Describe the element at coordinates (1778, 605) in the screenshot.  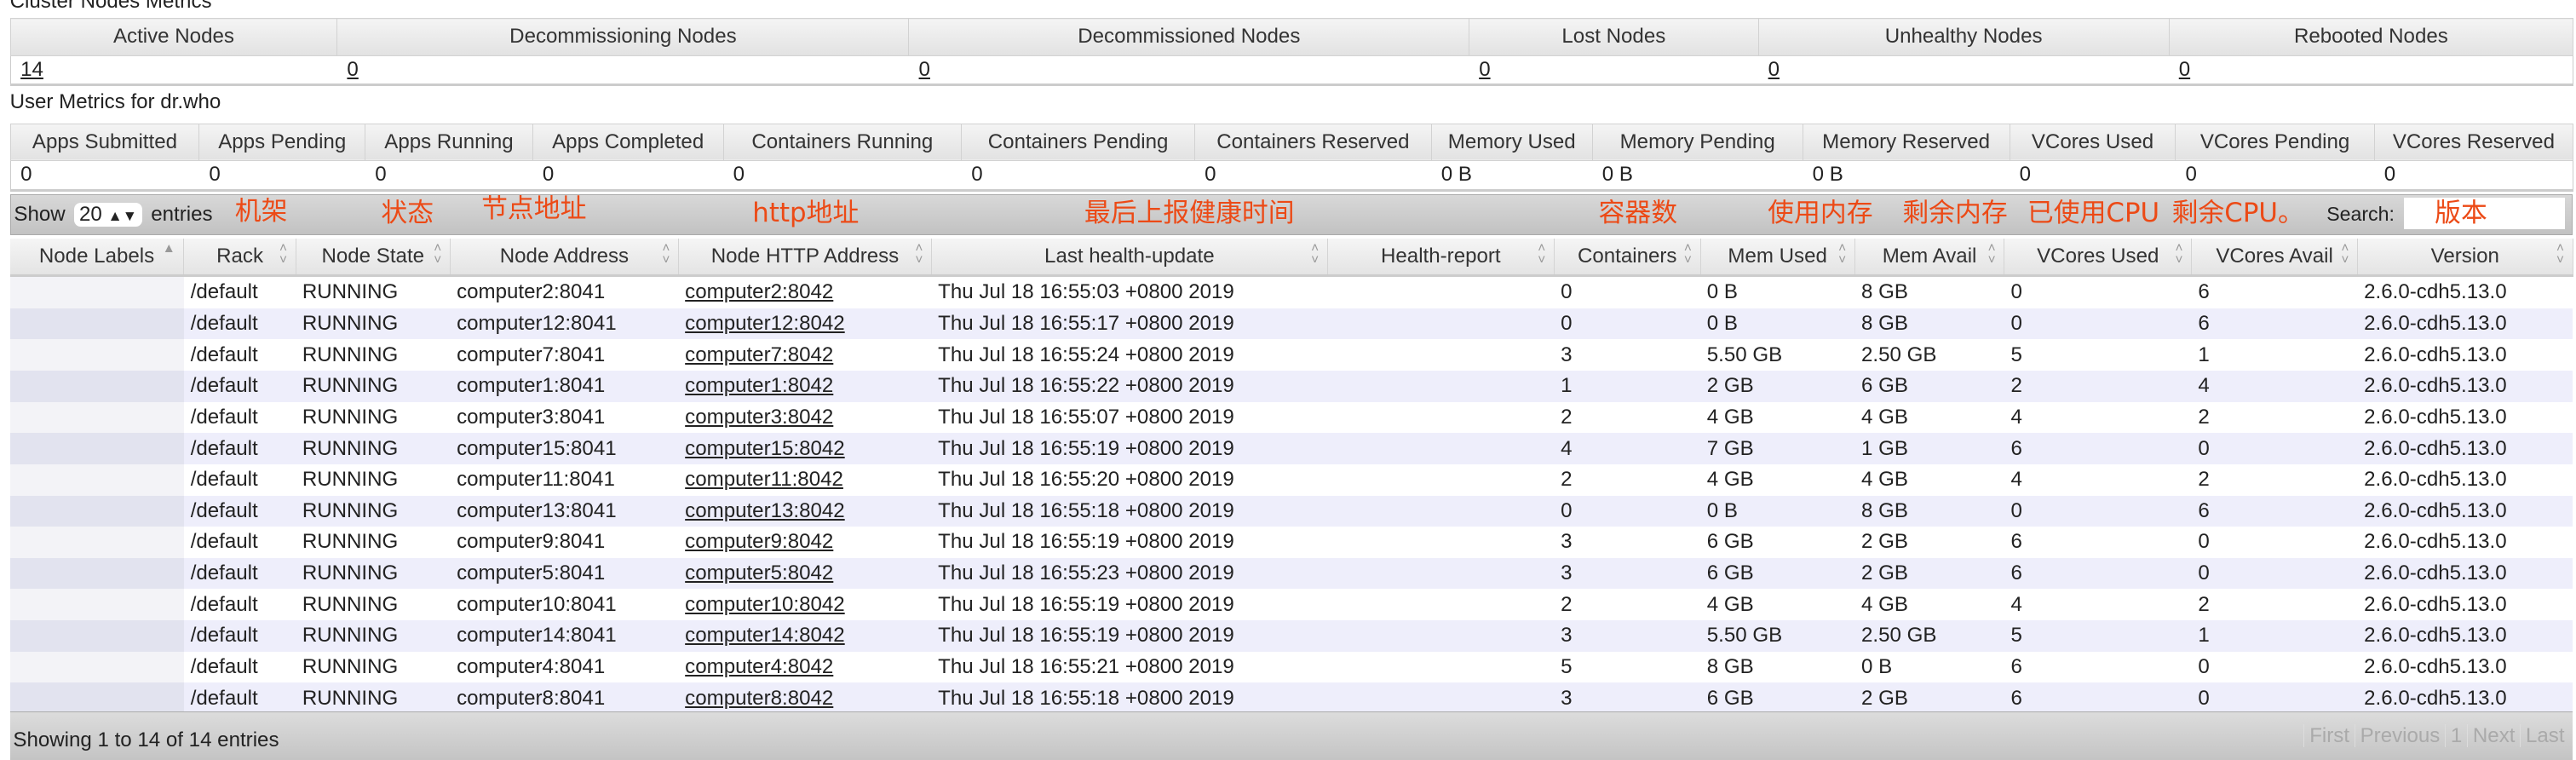
I see `cell-mem-used: 4 GB` at that location.